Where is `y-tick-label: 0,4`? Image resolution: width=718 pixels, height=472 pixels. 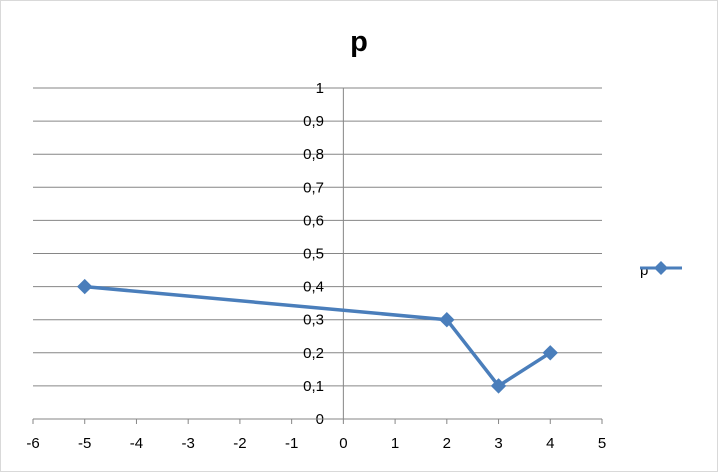
y-tick-label: 0,4 is located at coordinates (313, 287).